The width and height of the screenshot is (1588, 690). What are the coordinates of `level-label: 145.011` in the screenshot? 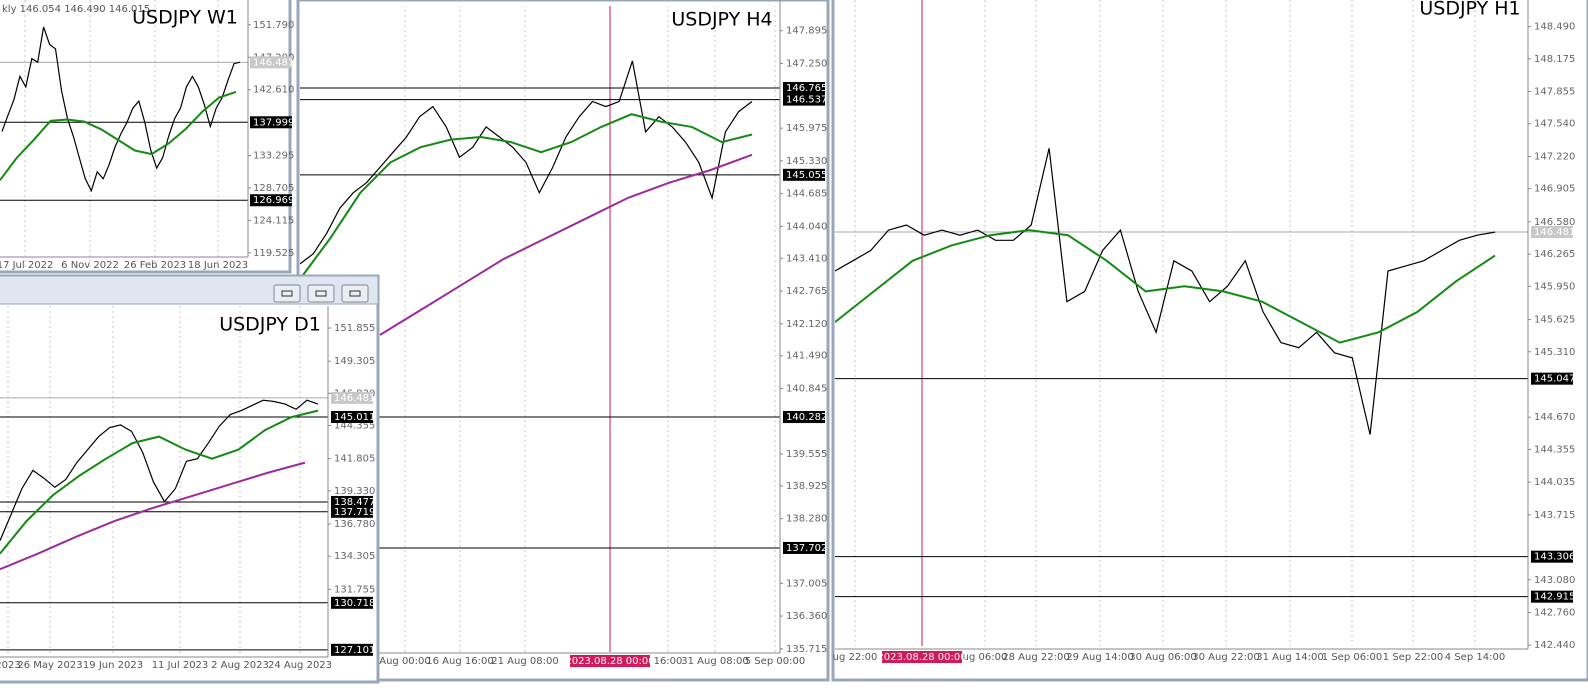 It's located at (354, 417).